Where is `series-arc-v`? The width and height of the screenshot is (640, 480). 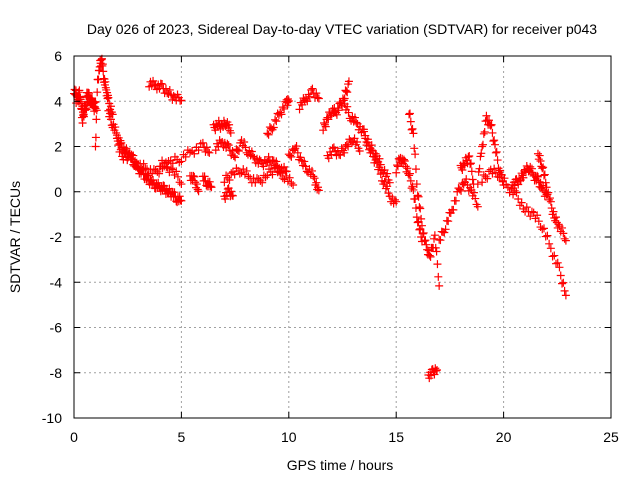 series-arc-v is located at coordinates (424, 199).